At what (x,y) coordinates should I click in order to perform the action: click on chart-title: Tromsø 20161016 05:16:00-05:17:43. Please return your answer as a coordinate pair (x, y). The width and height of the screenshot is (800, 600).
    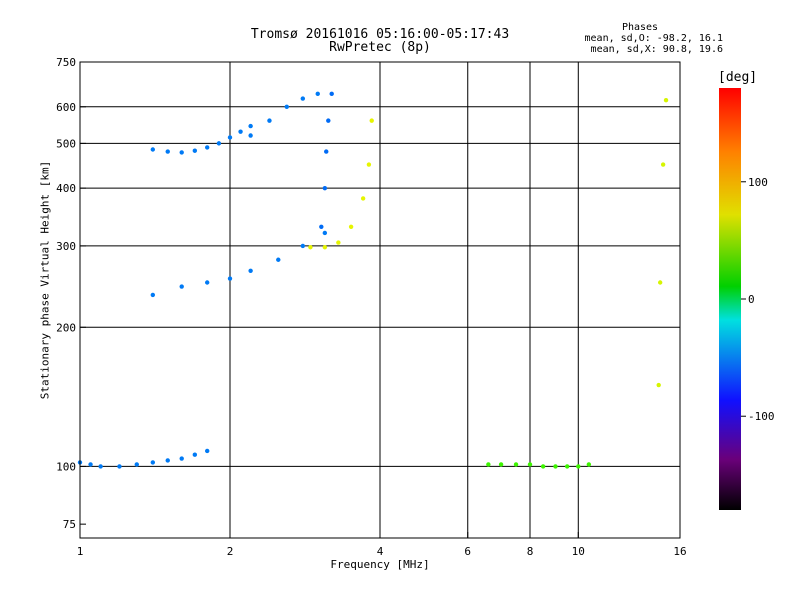
    Looking at the image, I should click on (380, 34).